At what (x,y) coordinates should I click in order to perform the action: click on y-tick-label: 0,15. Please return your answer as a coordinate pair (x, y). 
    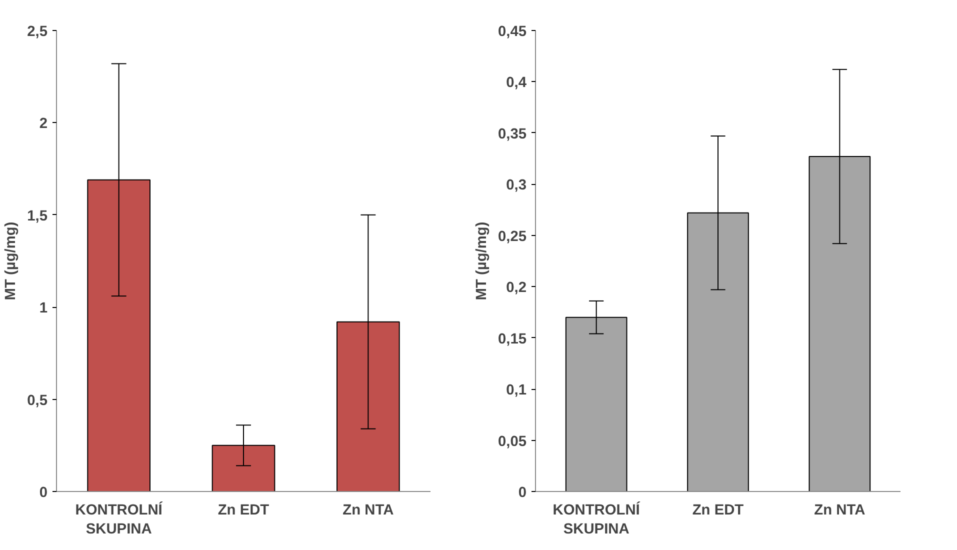
    Looking at the image, I should click on (512, 339).